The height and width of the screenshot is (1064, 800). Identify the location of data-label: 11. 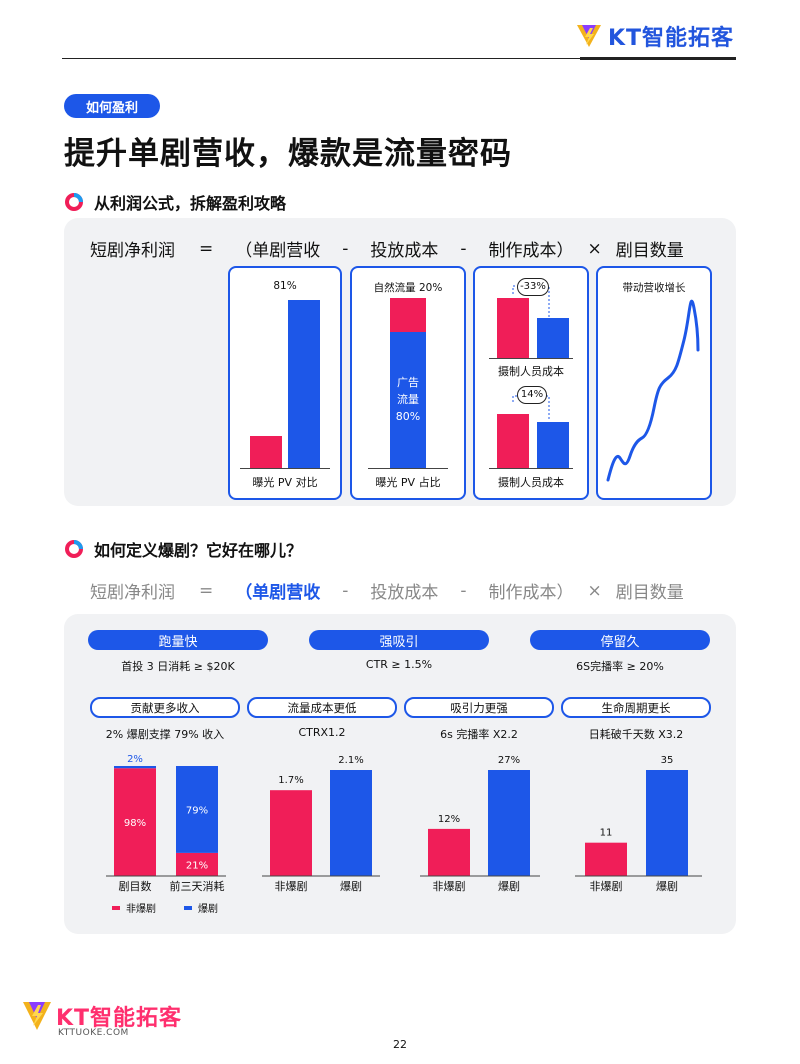
(606, 833).